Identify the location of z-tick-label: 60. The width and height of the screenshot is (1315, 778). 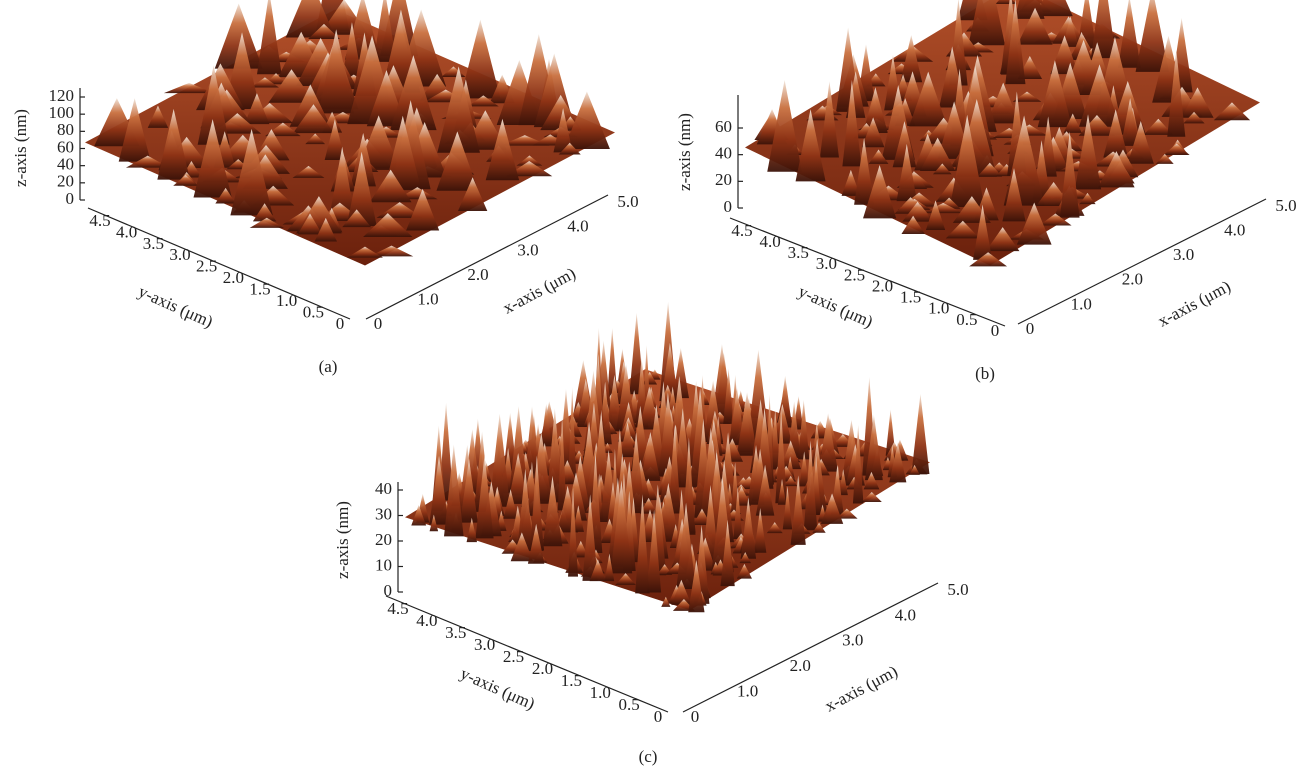
(65, 146).